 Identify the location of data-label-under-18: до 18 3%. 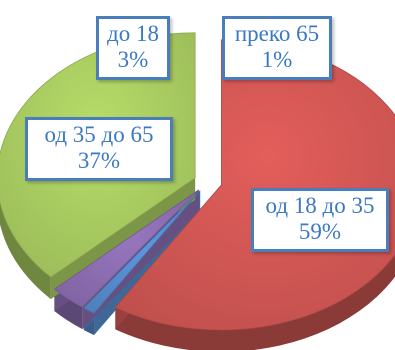
(133, 48).